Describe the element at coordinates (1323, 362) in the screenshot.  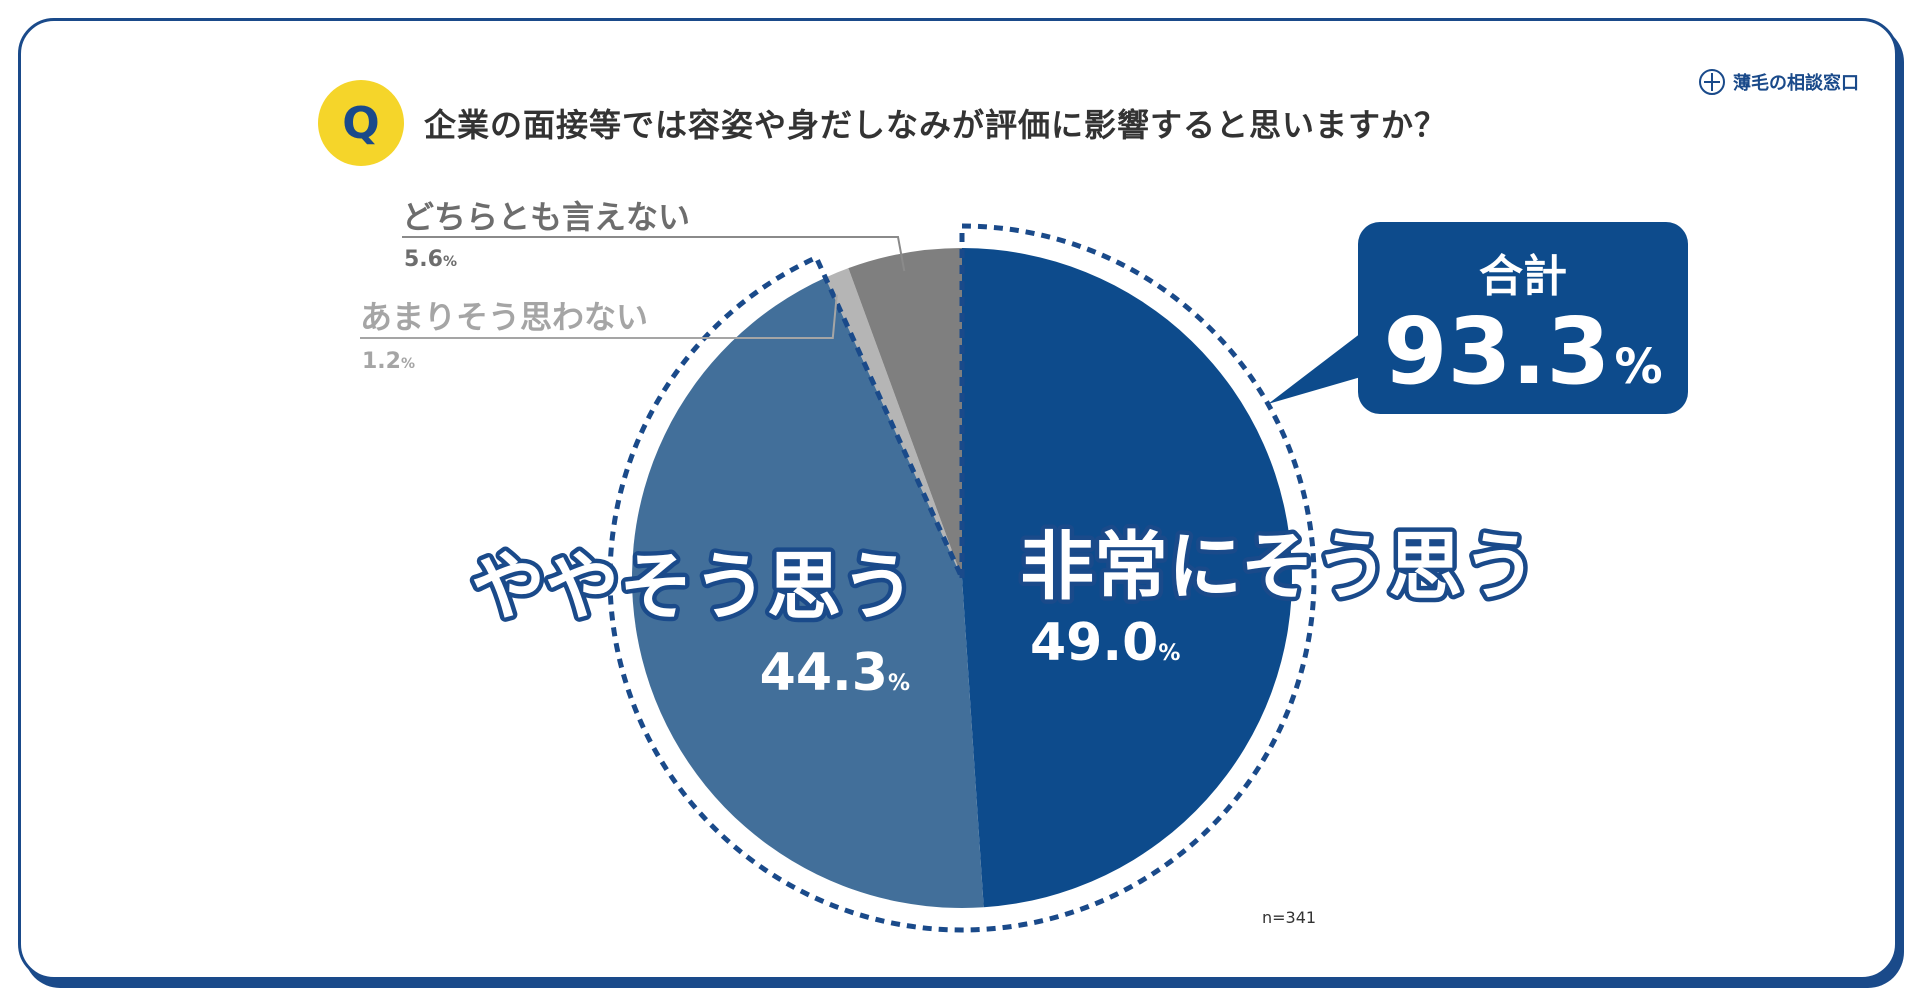
I see `callout-pointer` at that location.